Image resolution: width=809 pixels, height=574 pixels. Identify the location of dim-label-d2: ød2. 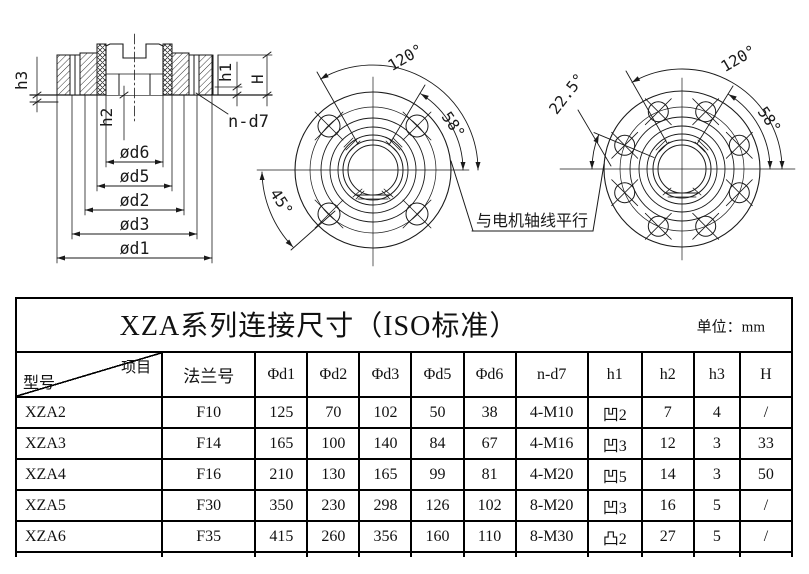
(135, 200).